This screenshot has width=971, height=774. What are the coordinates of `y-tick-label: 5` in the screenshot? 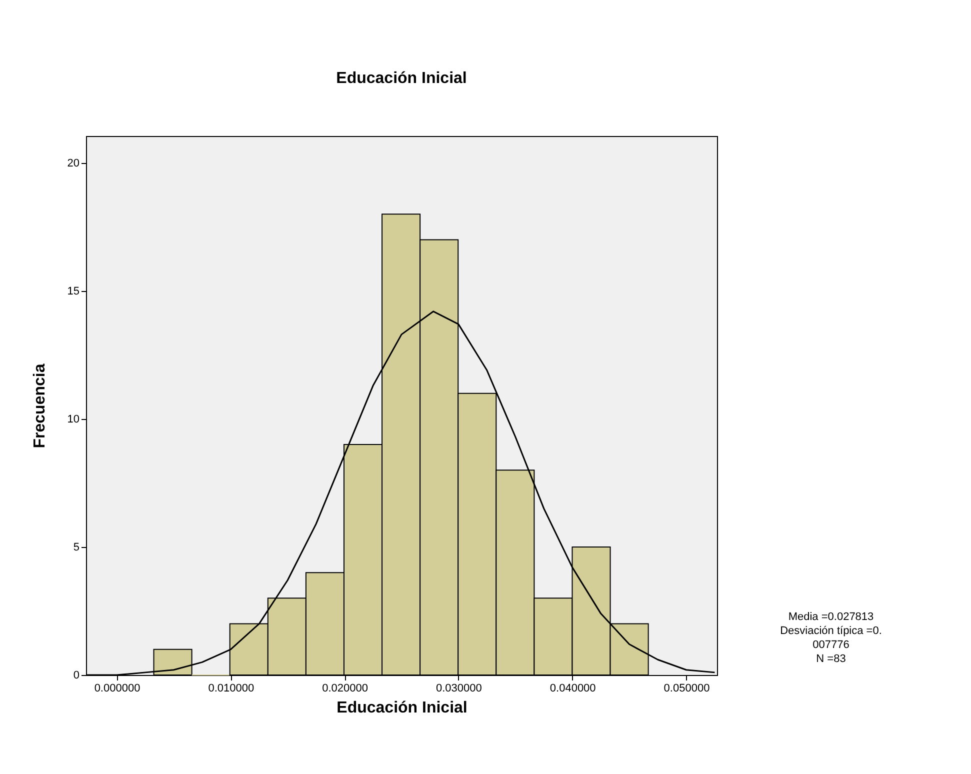 It's located at (76, 547).